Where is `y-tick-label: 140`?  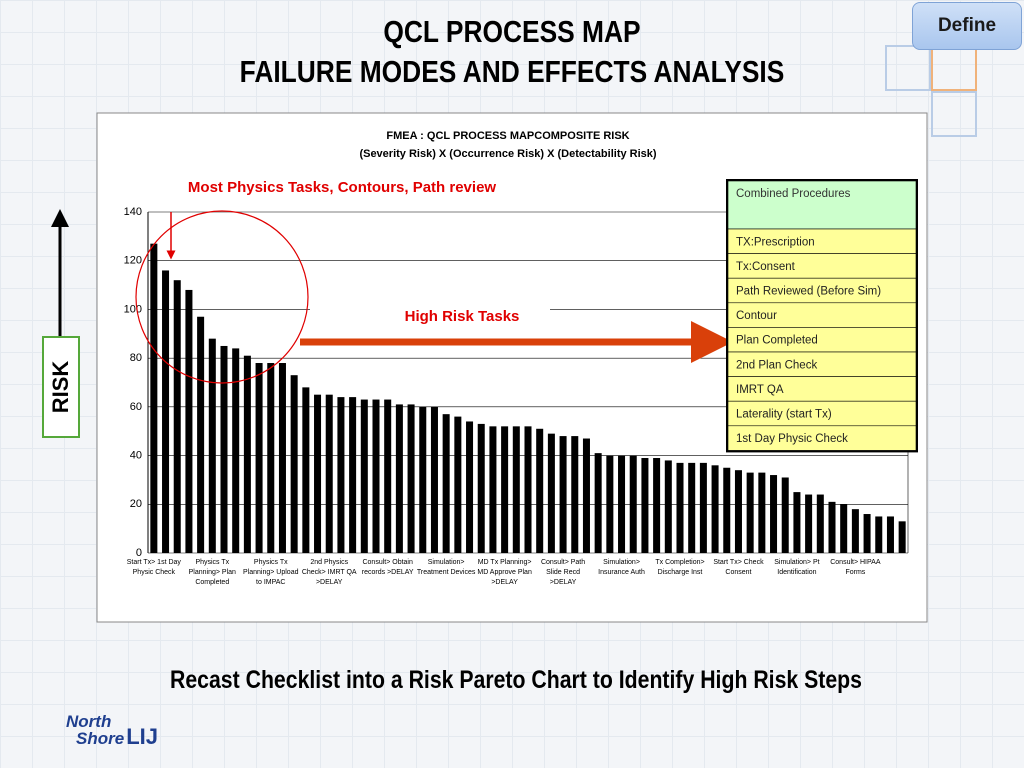
y-tick-label: 140 is located at coordinates (133, 212).